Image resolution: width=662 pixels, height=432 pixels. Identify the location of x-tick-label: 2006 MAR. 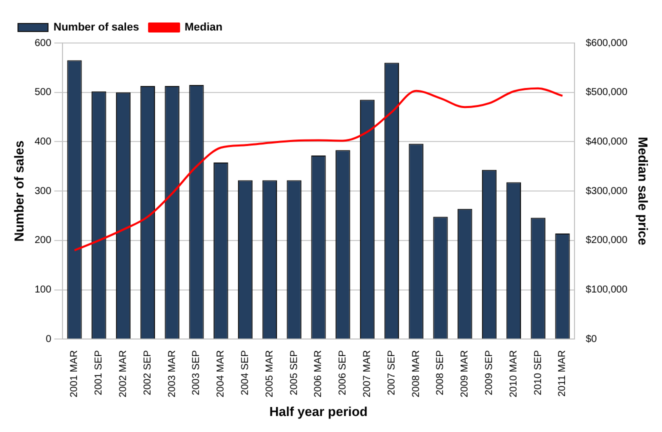
(318, 374).